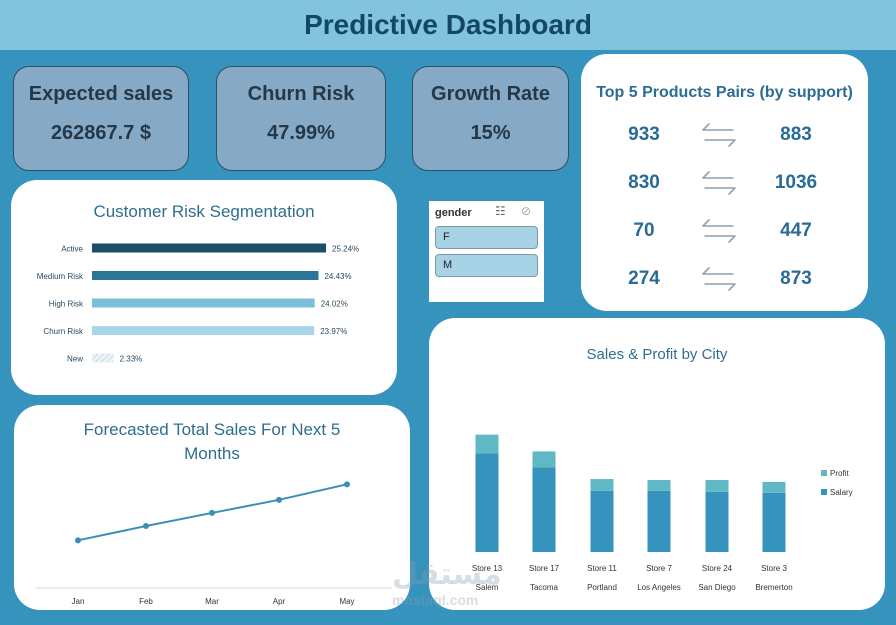  Describe the element at coordinates (486, 237) in the screenshot. I see `slicer-item-f: F` at that location.